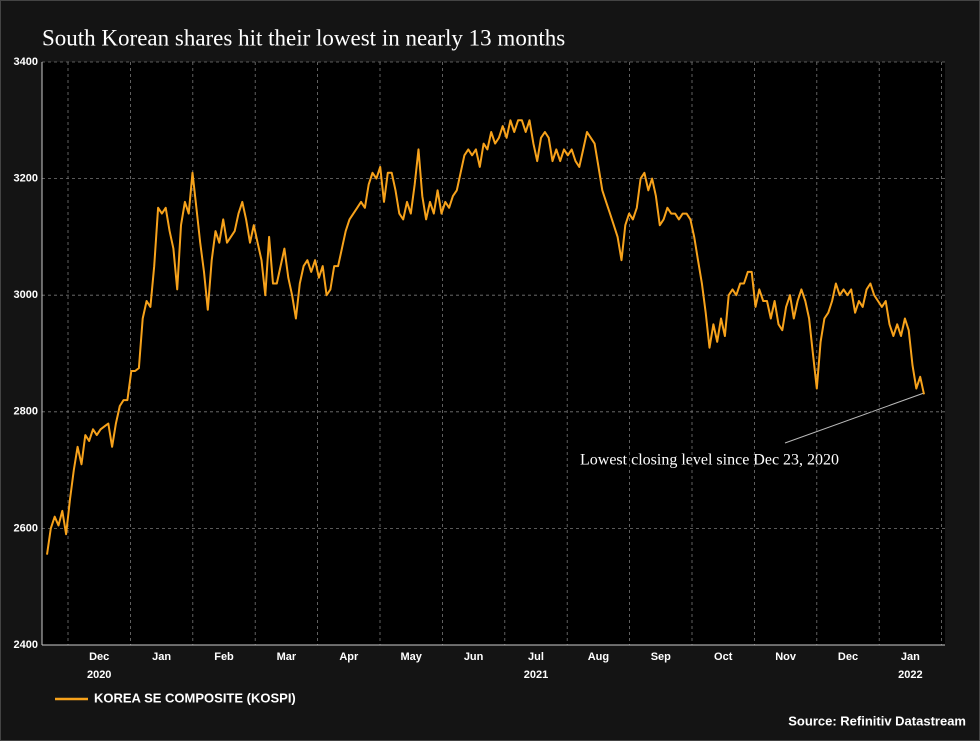 Image resolution: width=980 pixels, height=741 pixels. I want to click on x-tick-label: Nov, so click(786, 657).